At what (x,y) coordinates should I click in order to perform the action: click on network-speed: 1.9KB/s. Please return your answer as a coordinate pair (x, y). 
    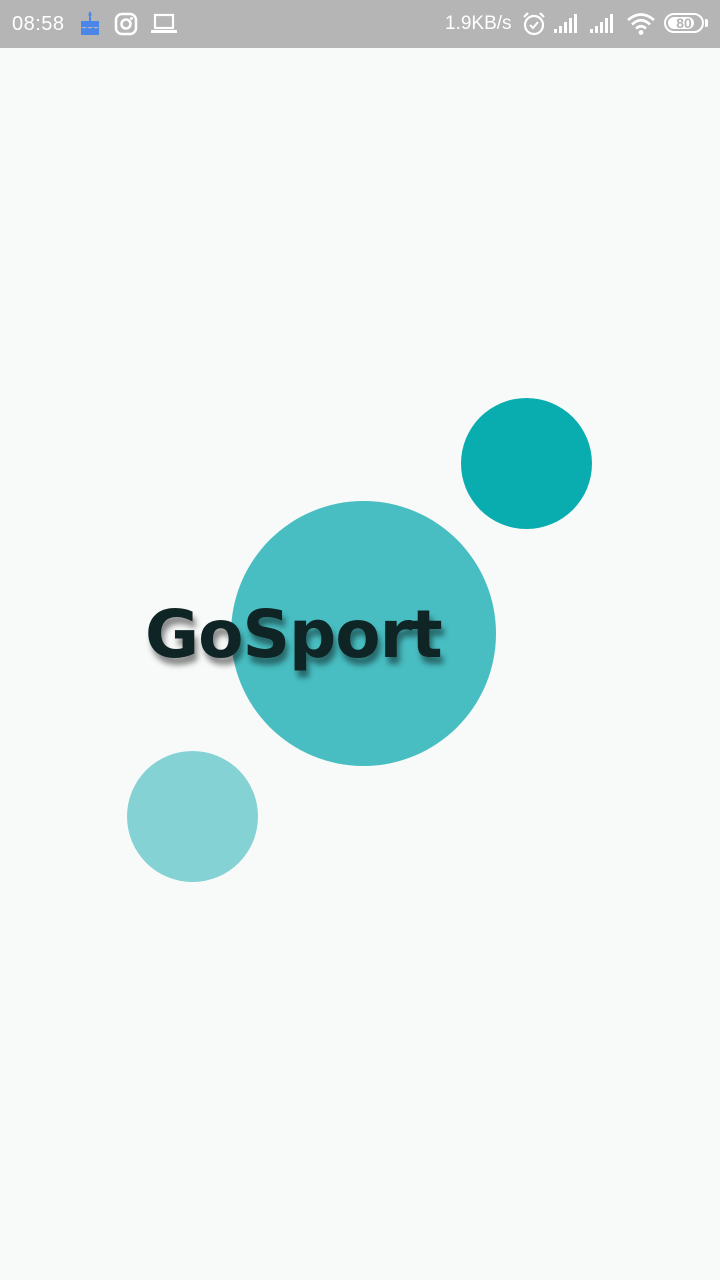
    Looking at the image, I should click on (478, 23).